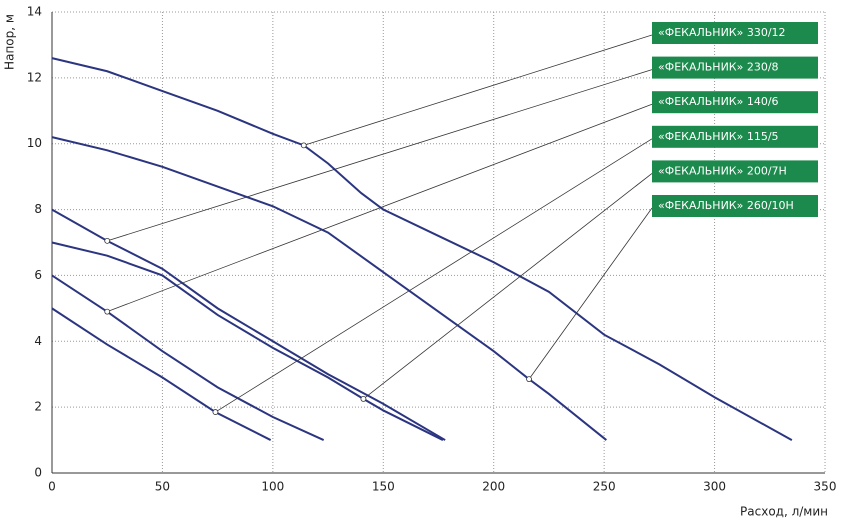 Image resolution: width=848 pixels, height=525 pixels. Describe the element at coordinates (272, 487) in the screenshot. I see `x-tick-label: 100` at that location.